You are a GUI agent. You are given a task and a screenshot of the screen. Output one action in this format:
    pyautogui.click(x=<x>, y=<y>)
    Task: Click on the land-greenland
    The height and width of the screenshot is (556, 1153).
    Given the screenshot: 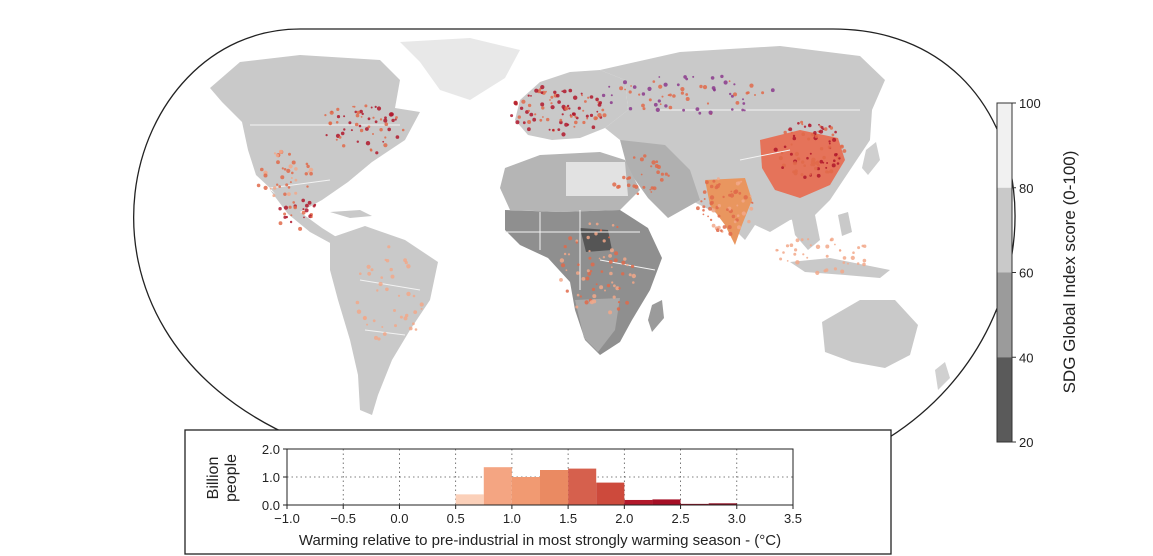 What is the action you would take?
    pyautogui.click(x=460, y=69)
    